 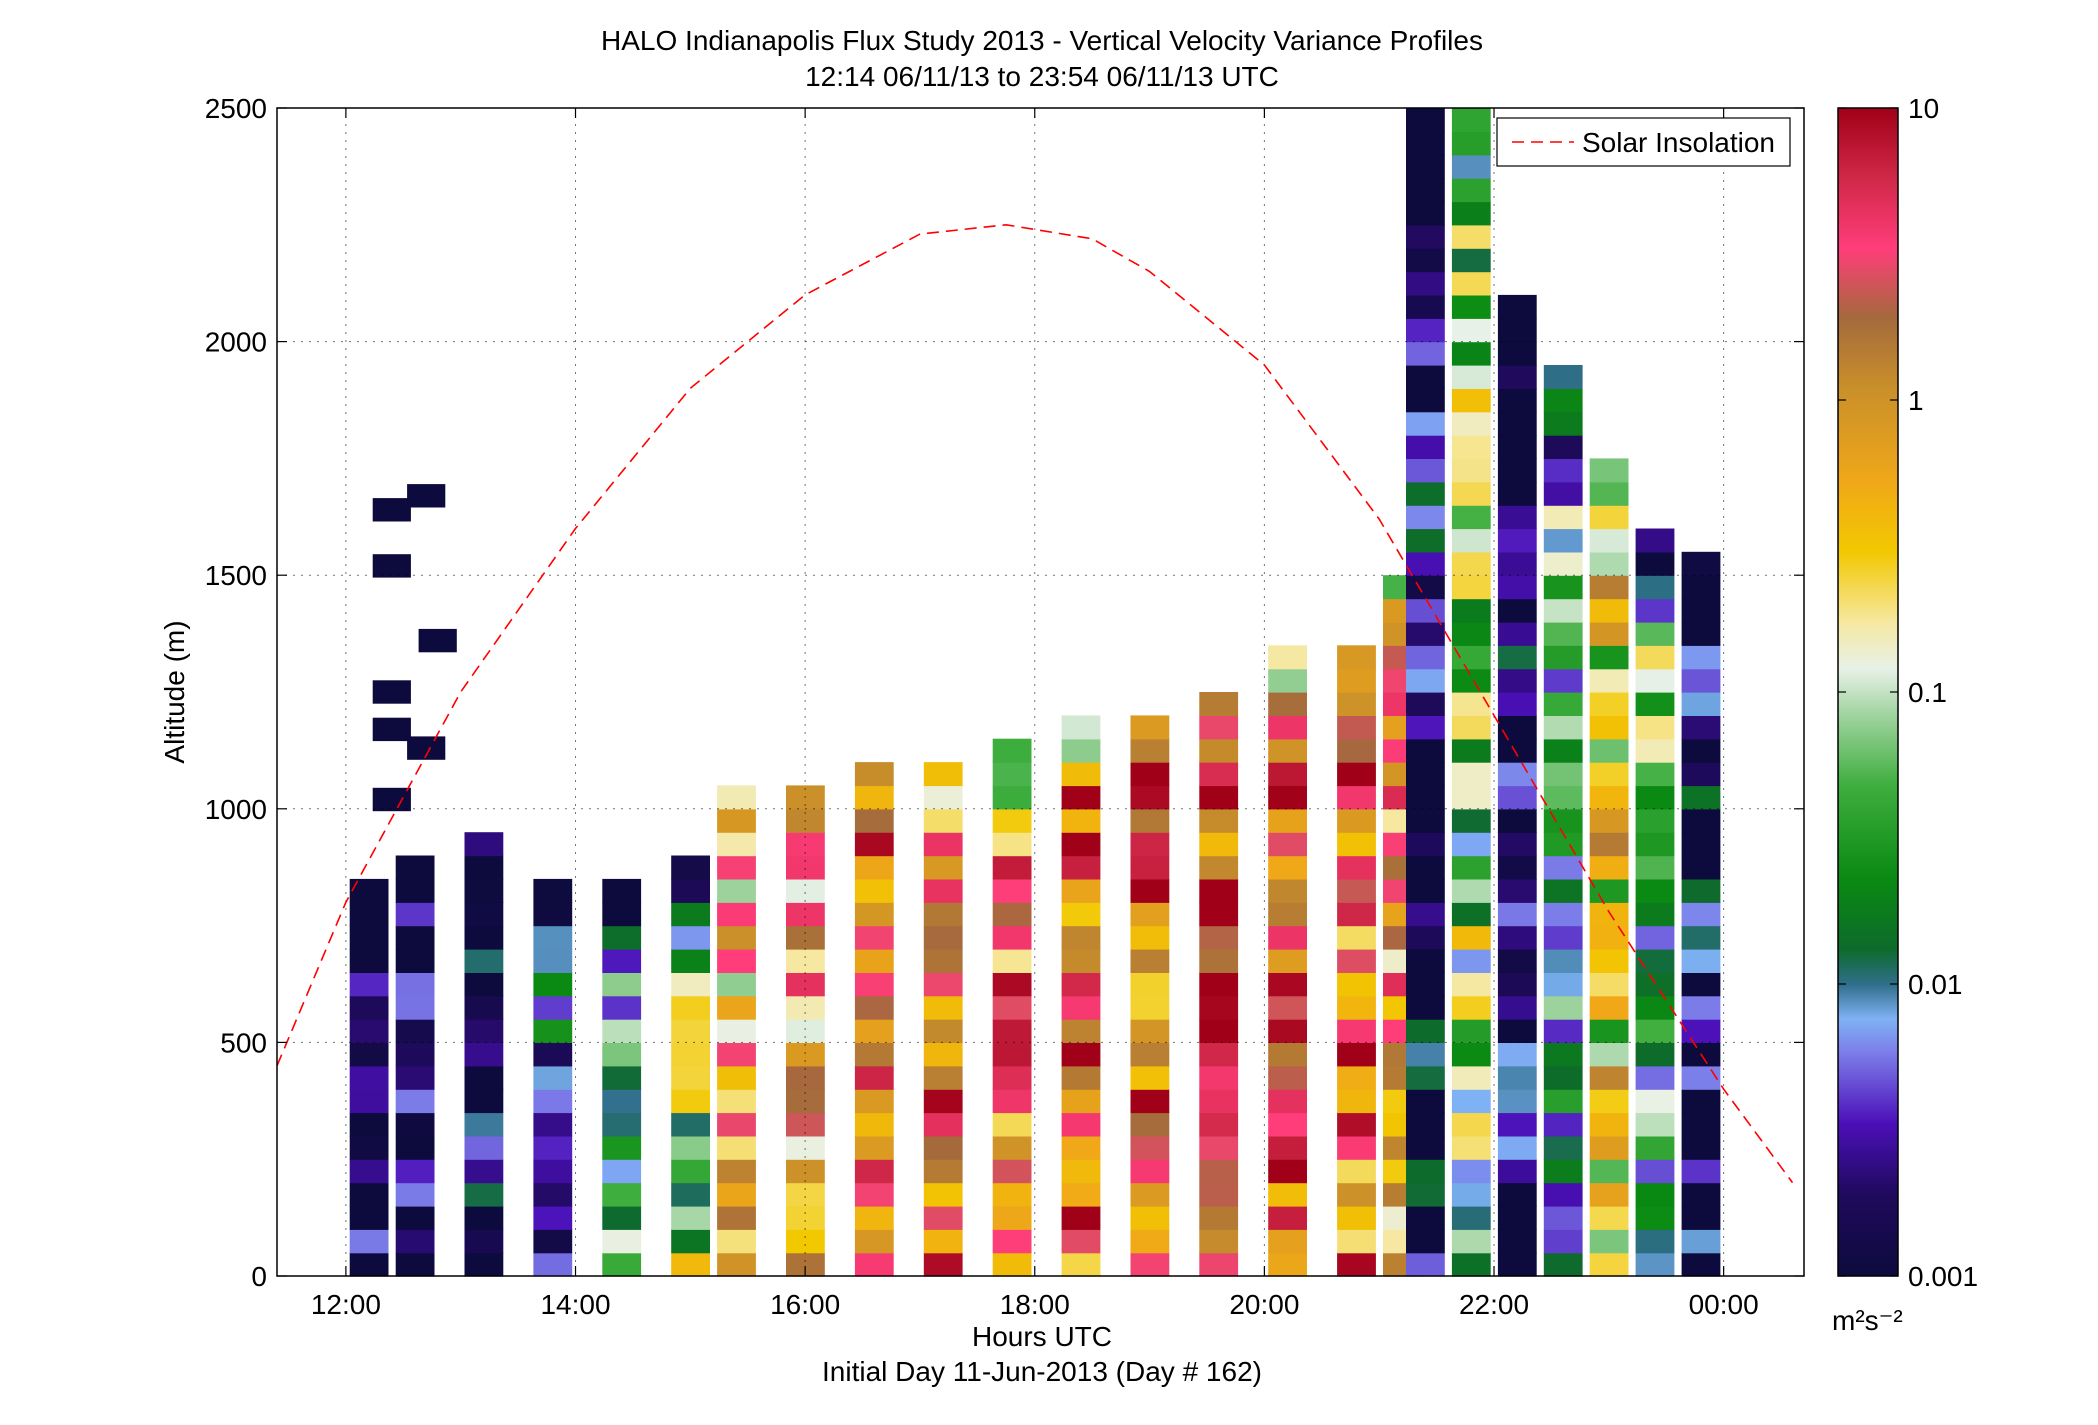 What do you see at coordinates (1494, 1304) in the screenshot?
I see `x-tick-label: 22:00` at bounding box center [1494, 1304].